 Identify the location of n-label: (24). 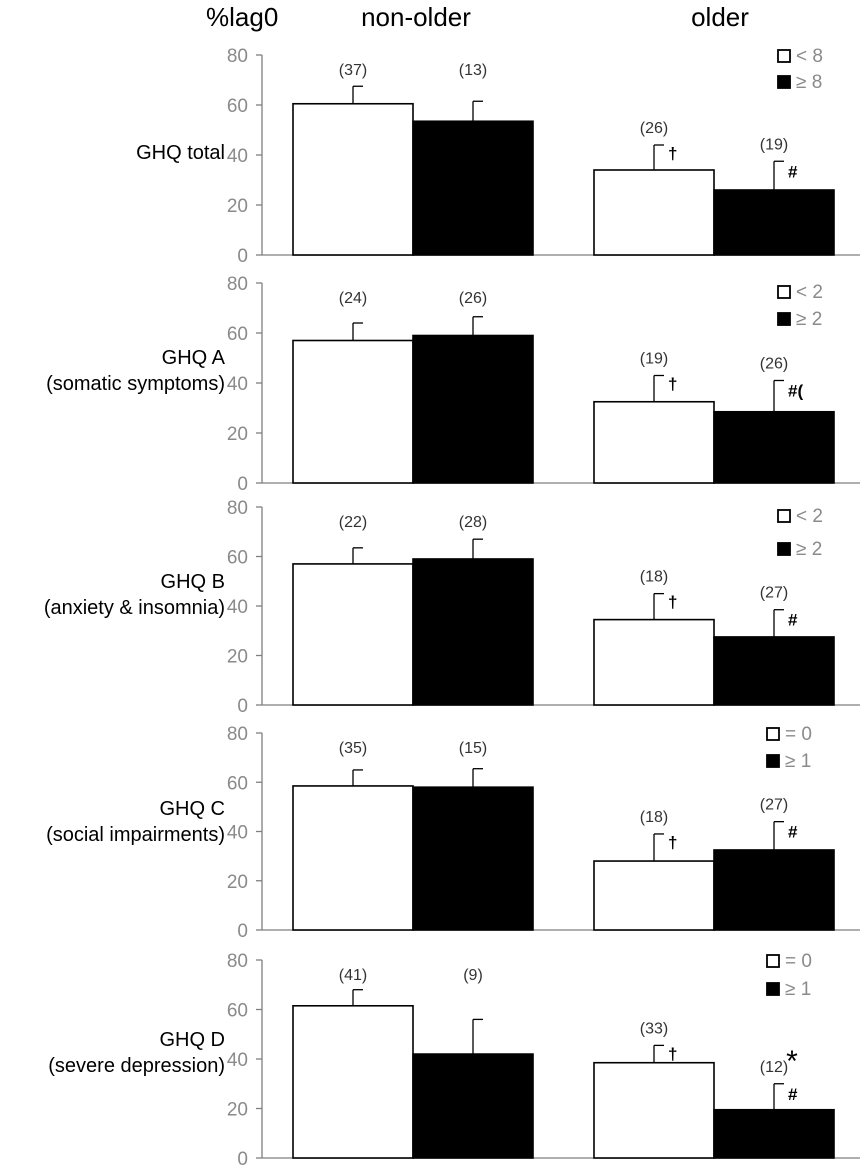
(353, 298).